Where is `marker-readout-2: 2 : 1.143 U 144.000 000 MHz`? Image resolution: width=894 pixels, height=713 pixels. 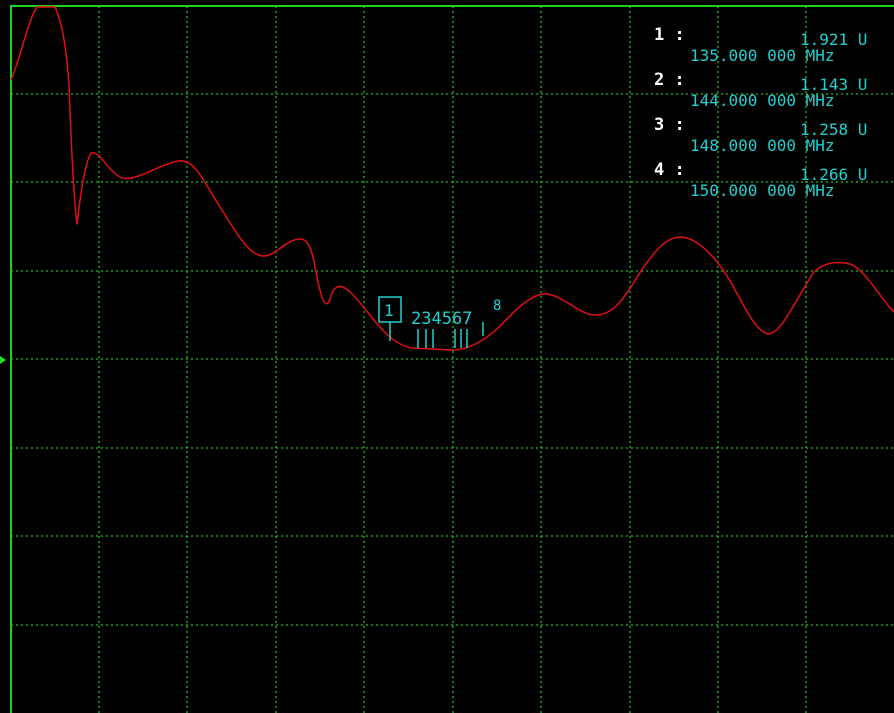 marker-readout-2: 2 : 1.143 U 144.000 000 MHz is located at coordinates (773, 93).